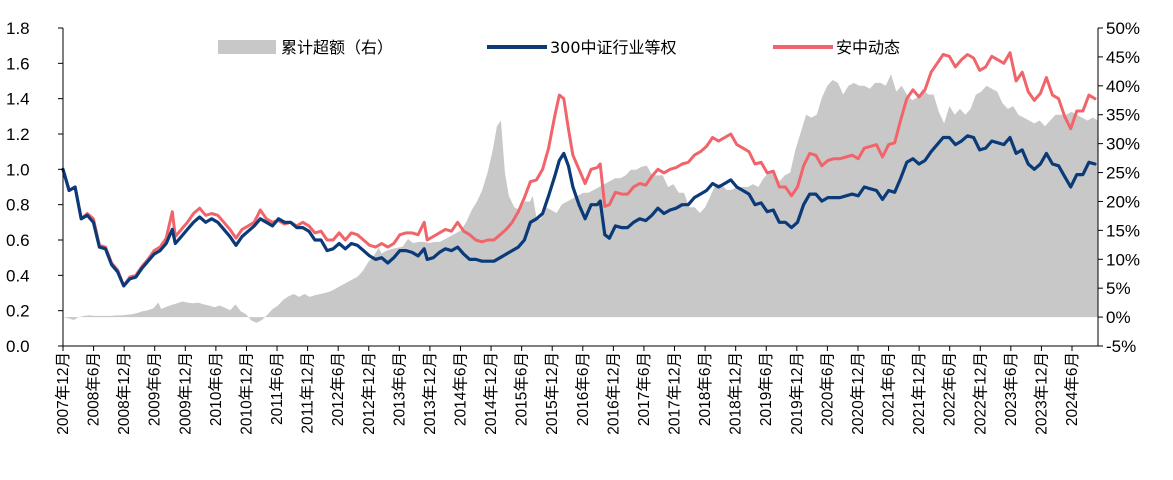  I want to click on x-tick-label: 2008年6月, so click(94, 389).